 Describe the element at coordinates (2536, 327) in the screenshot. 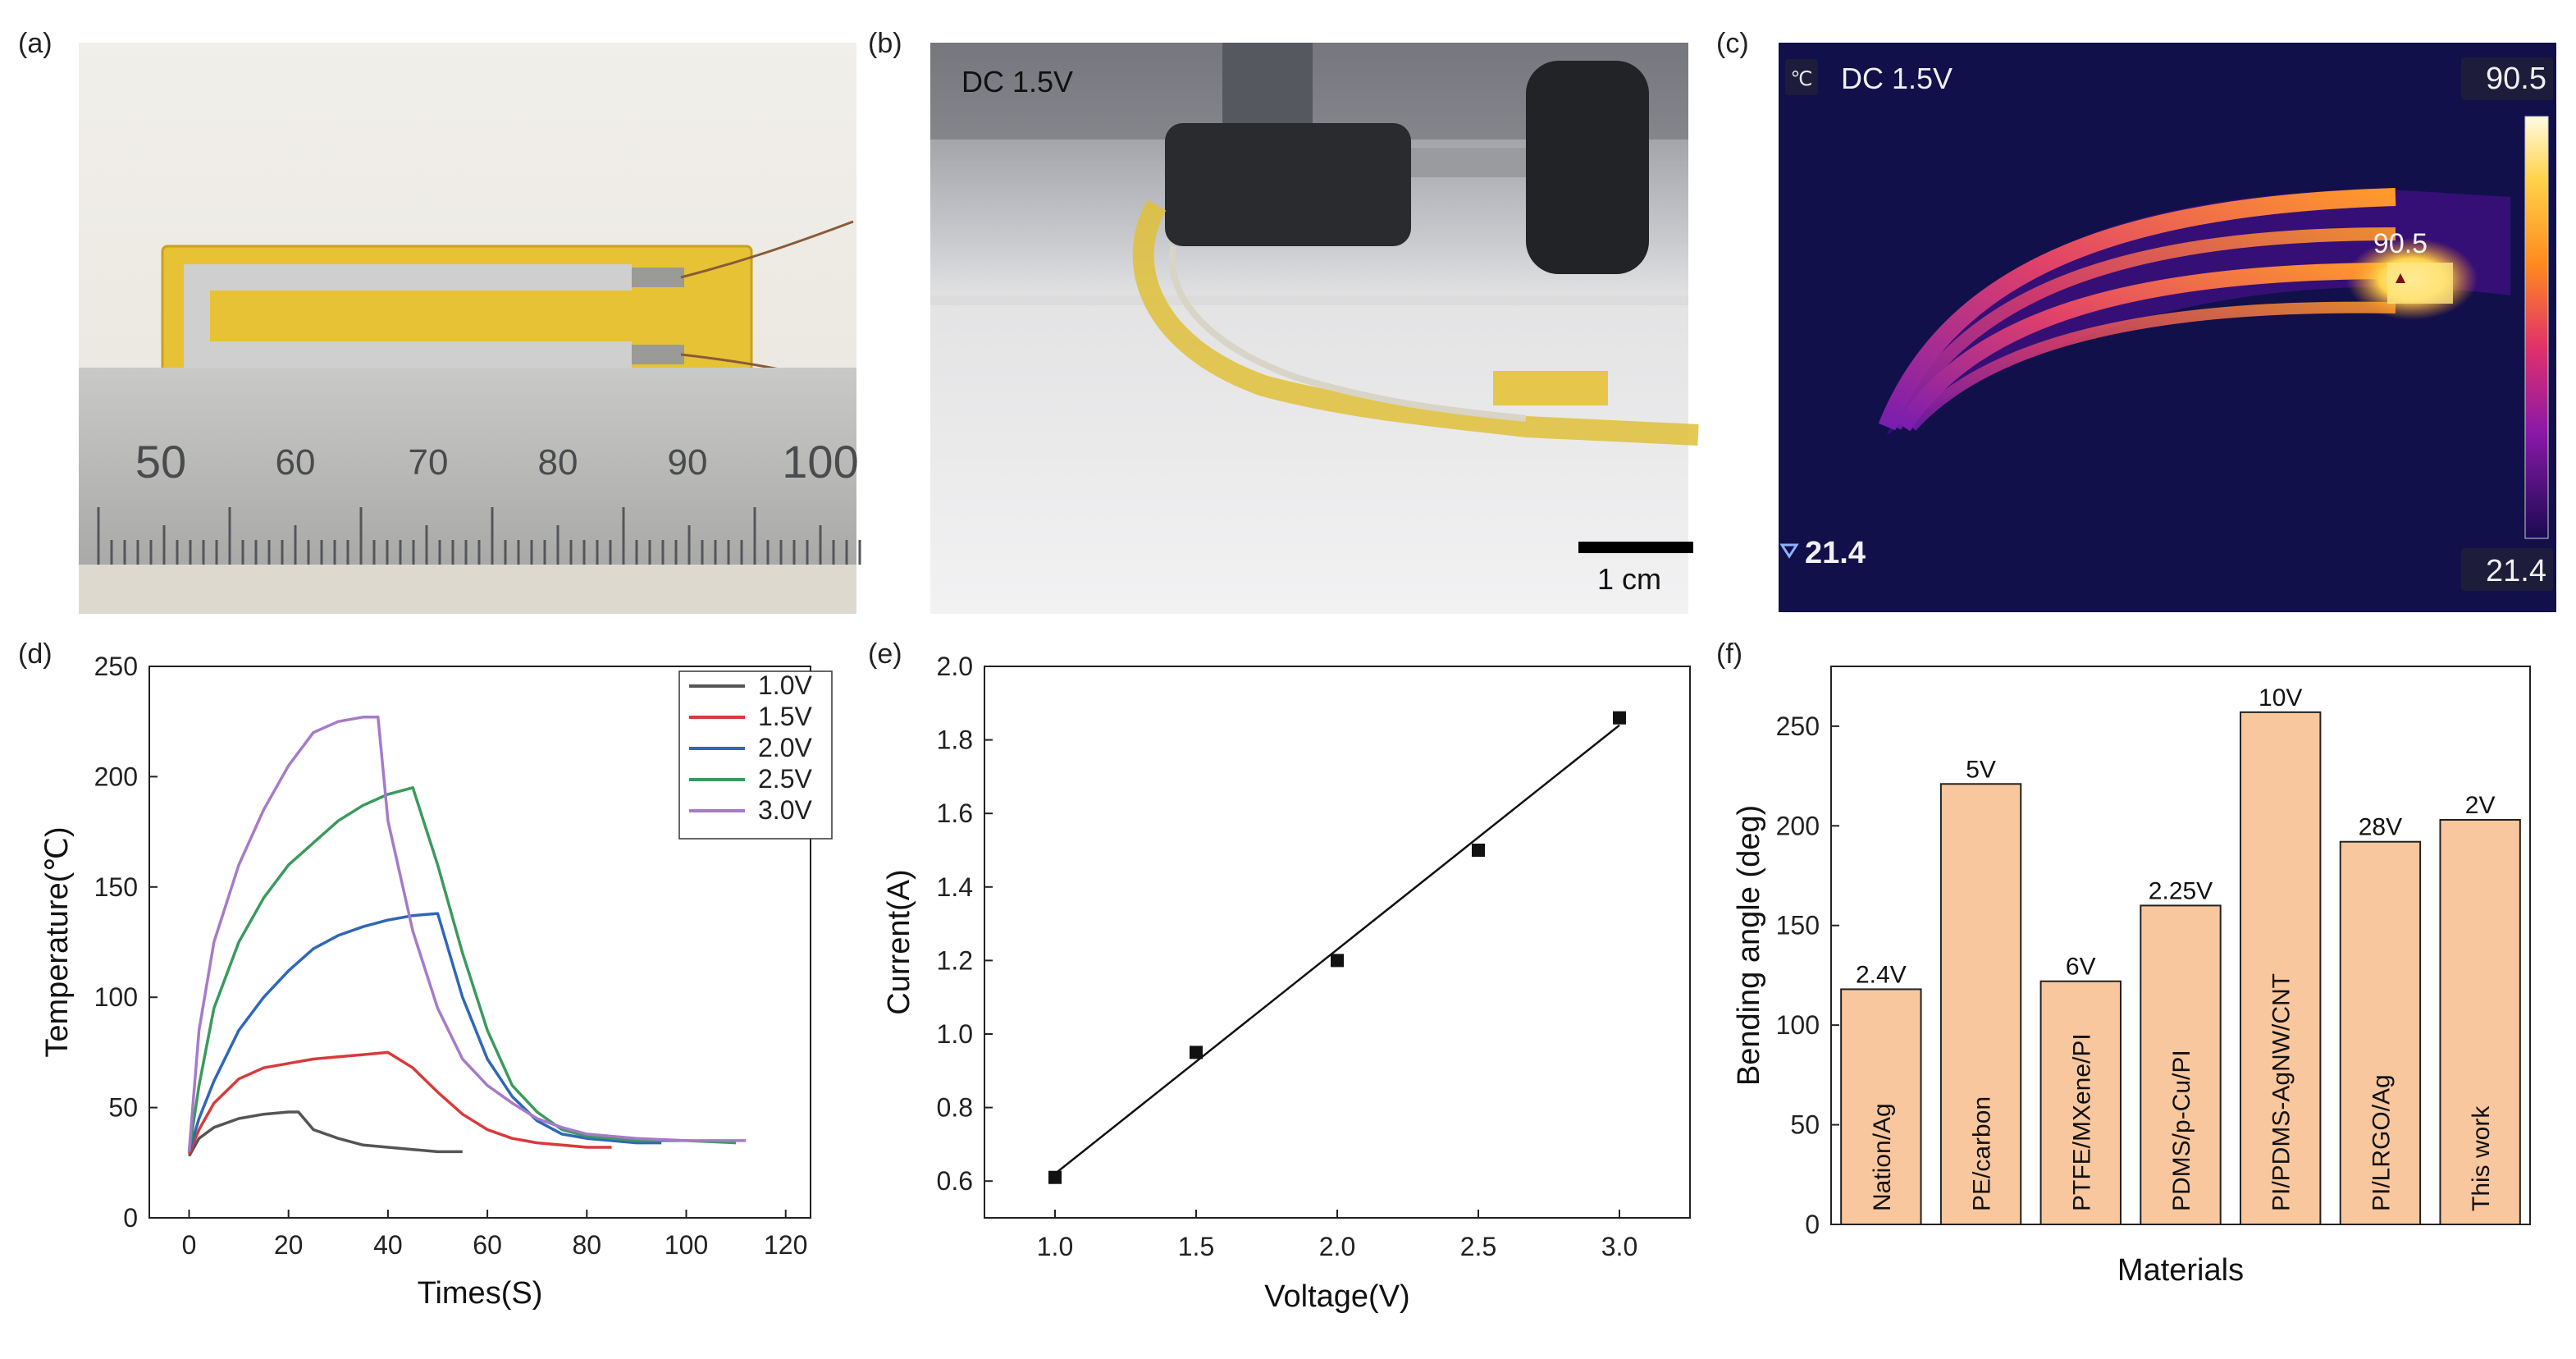

I see `thermal-color-scale` at that location.